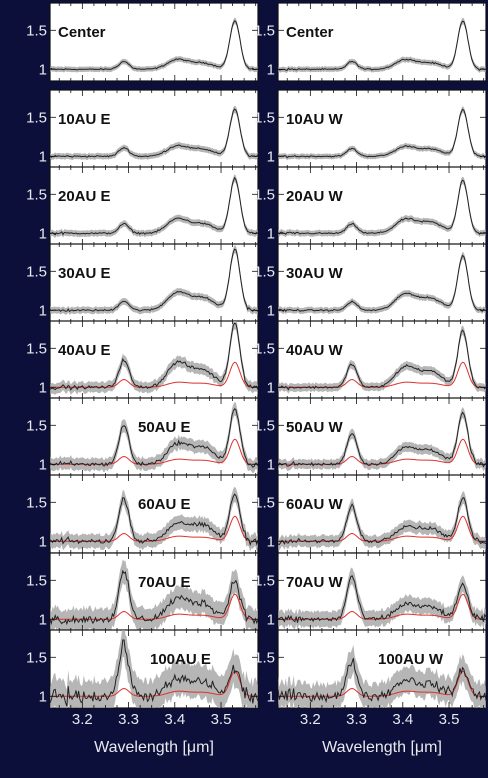 The image size is (488, 778). I want to click on panel-title: 70AU E, so click(164, 582).